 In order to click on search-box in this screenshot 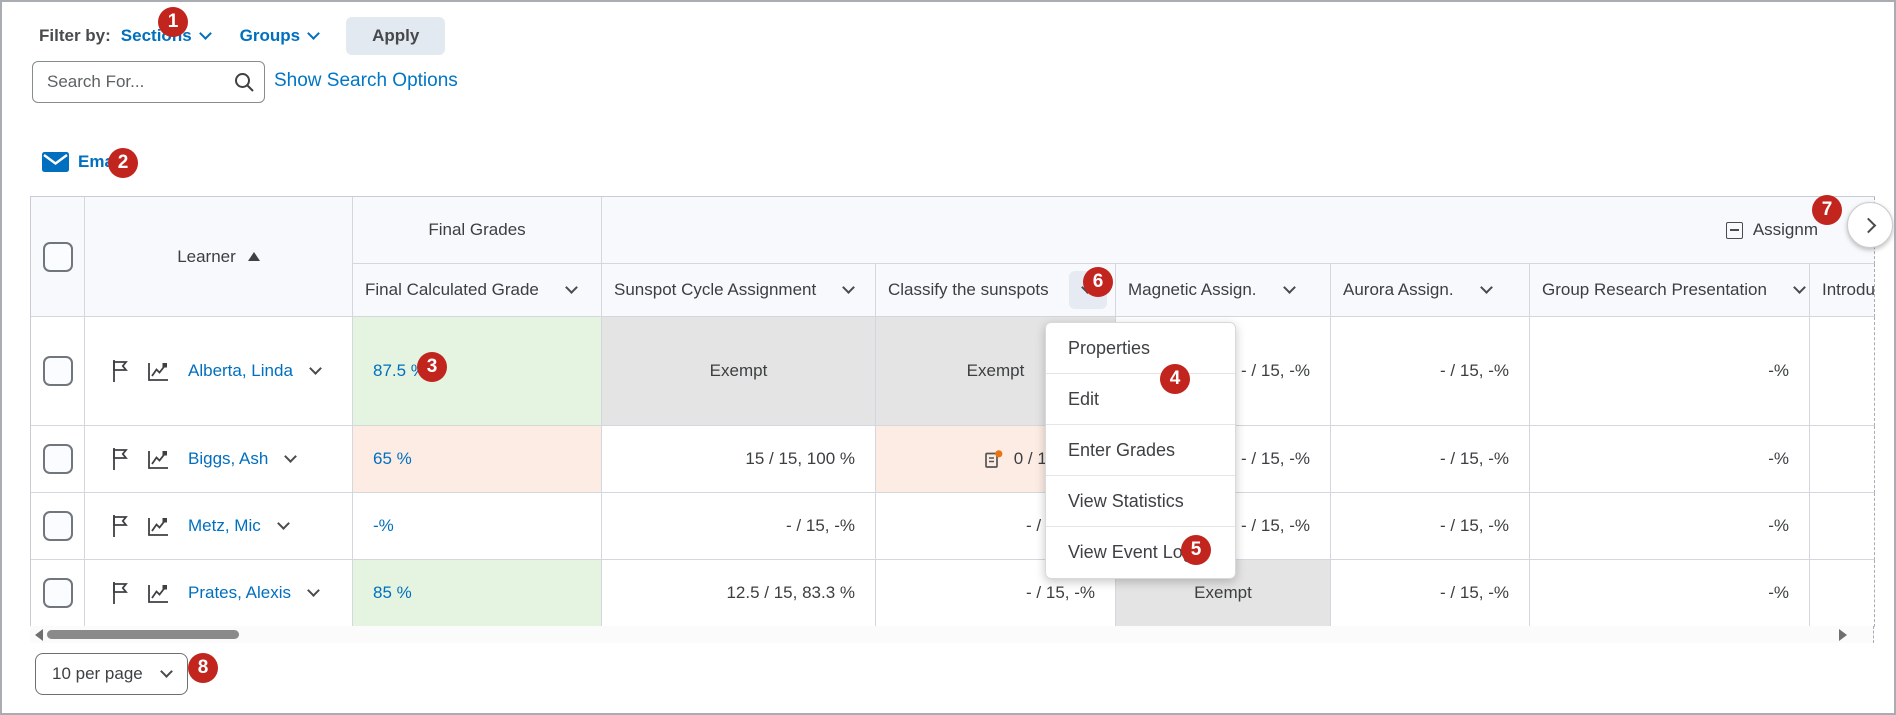, I will do `click(148, 82)`.